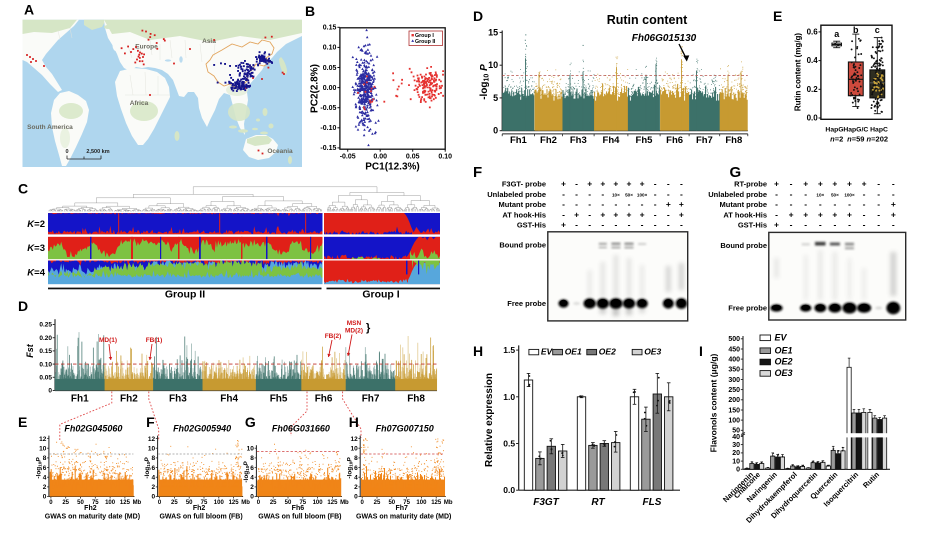 Image resolution: width=931 pixels, height=539 pixels. What do you see at coordinates (526, 303) in the screenshot?
I see `svg-text: Free probe` at bounding box center [526, 303].